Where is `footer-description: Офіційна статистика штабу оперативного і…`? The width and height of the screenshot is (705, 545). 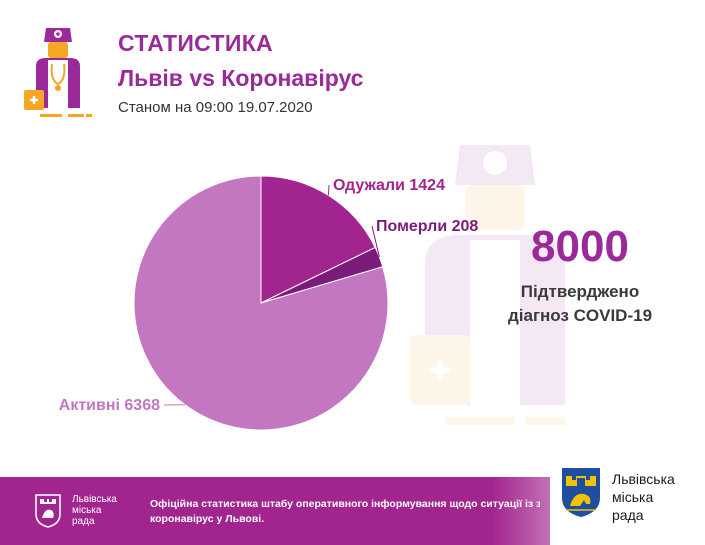 footer-description: Офіційна статистика штабу оперативного і… is located at coordinates (345, 511).